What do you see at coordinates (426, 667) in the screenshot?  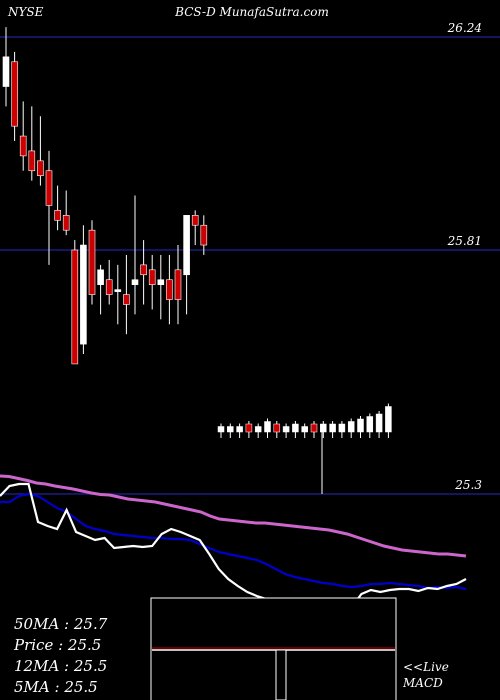 I see `live-label: <<Live` at bounding box center [426, 667].